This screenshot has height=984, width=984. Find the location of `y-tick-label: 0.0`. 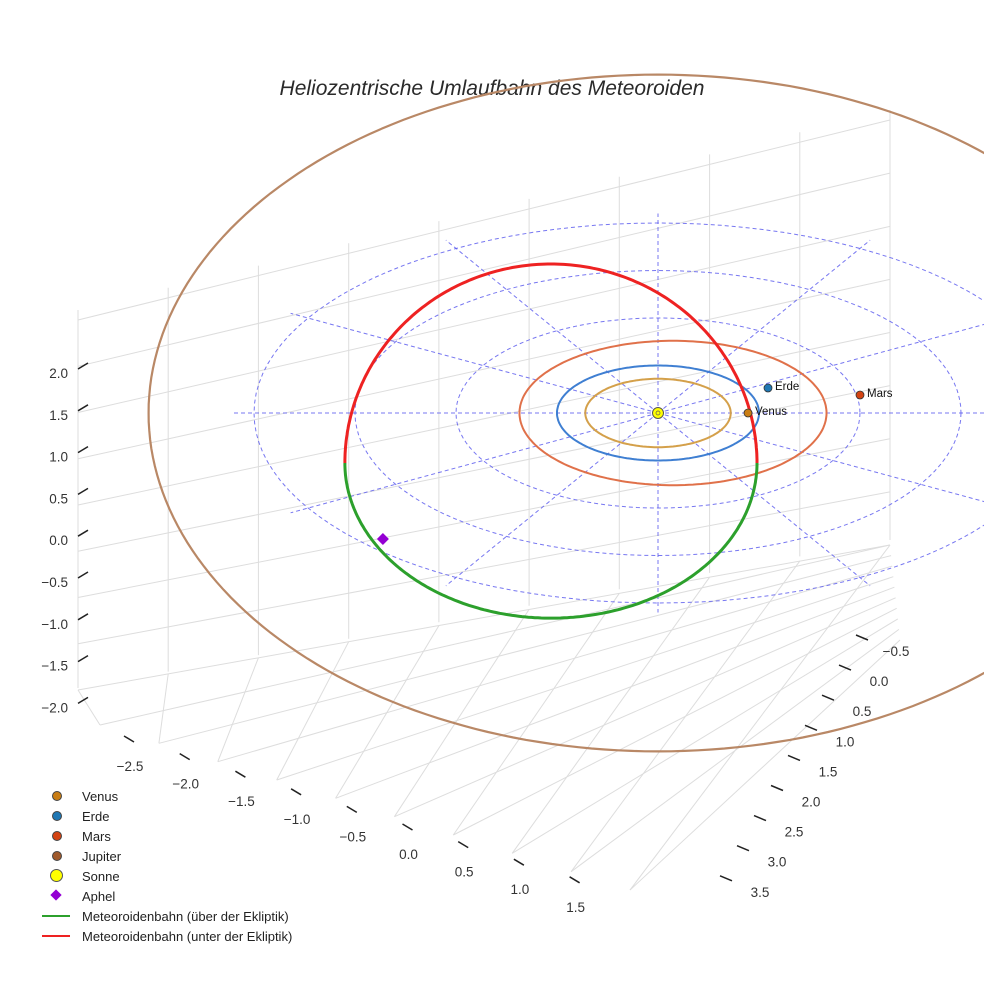

y-tick-label: 0.0 is located at coordinates (879, 681).